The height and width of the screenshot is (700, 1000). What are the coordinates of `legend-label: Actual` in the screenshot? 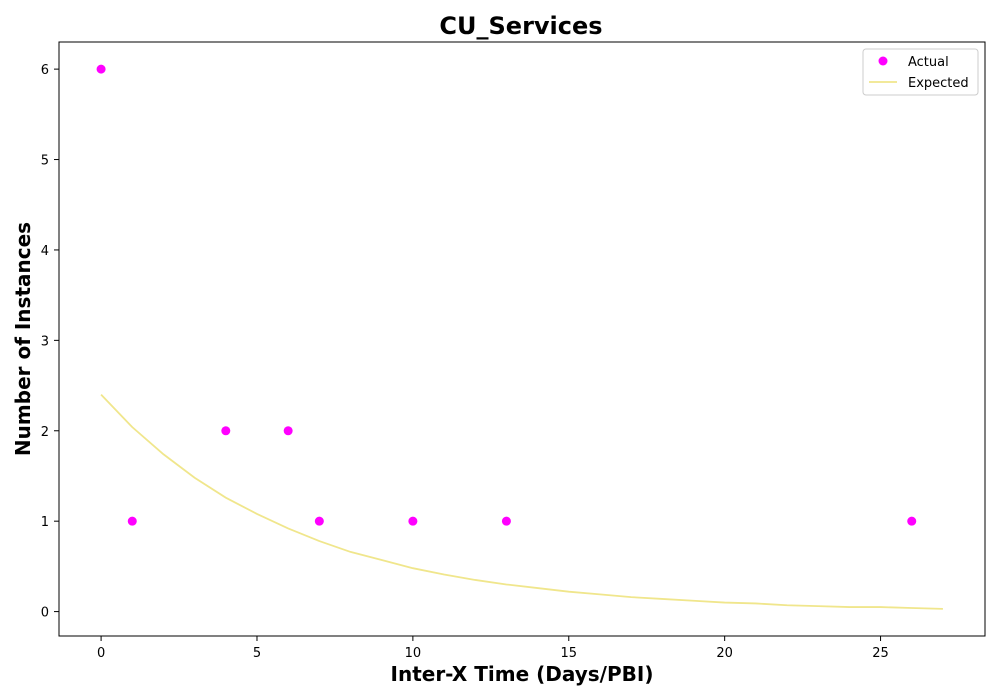 It's located at (928, 62).